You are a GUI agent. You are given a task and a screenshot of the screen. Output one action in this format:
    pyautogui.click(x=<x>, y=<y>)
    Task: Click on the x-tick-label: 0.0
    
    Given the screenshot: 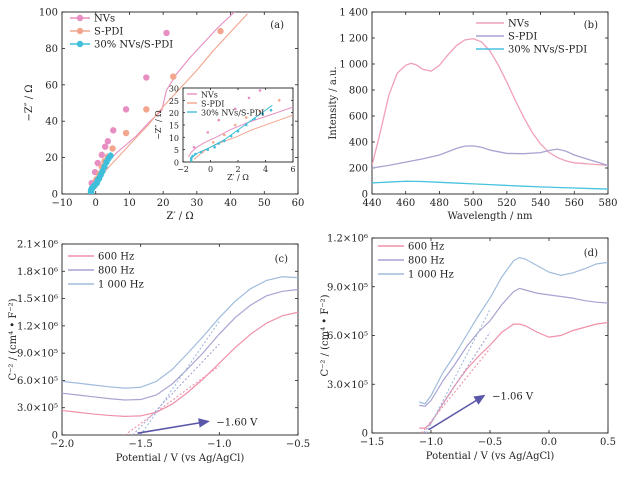 What is the action you would take?
    pyautogui.click(x=549, y=442)
    